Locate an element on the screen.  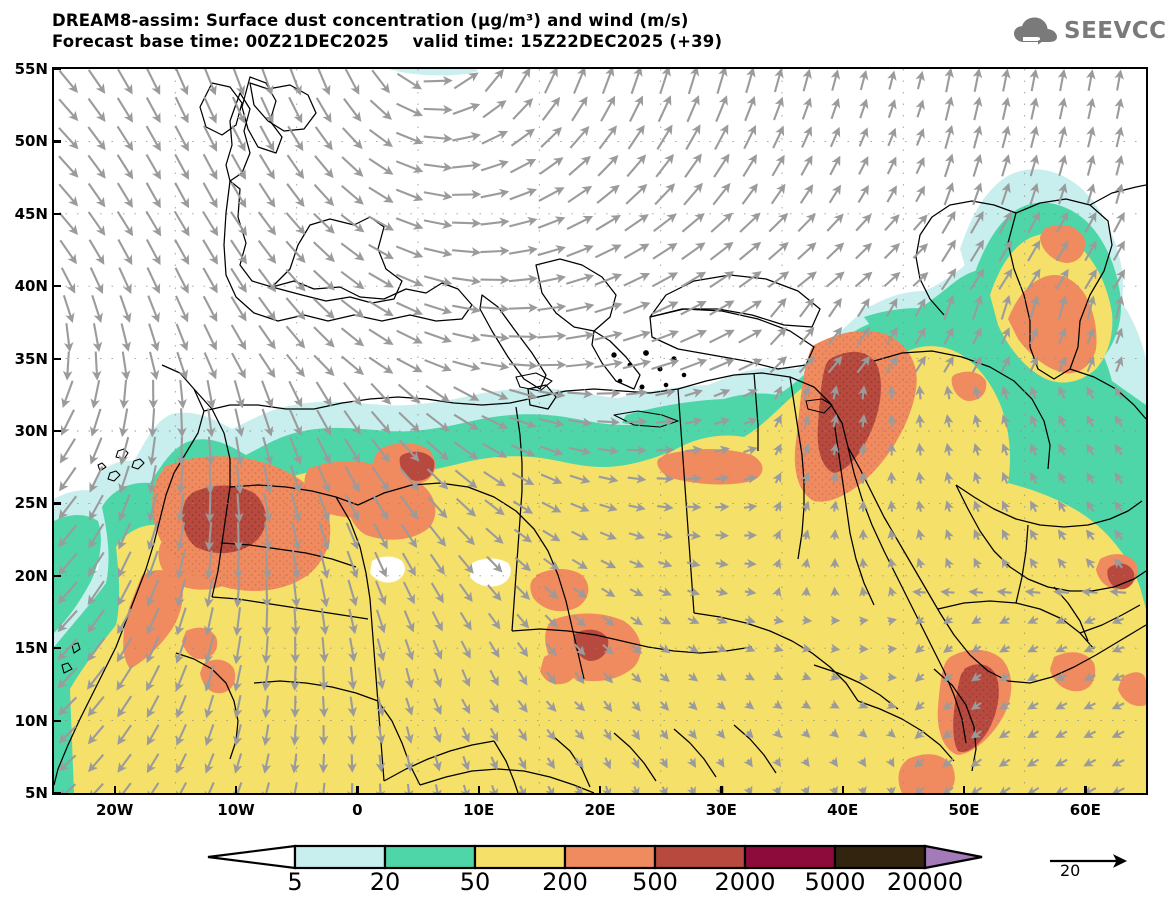
dust-colorbar is located at coordinates (595, 857).